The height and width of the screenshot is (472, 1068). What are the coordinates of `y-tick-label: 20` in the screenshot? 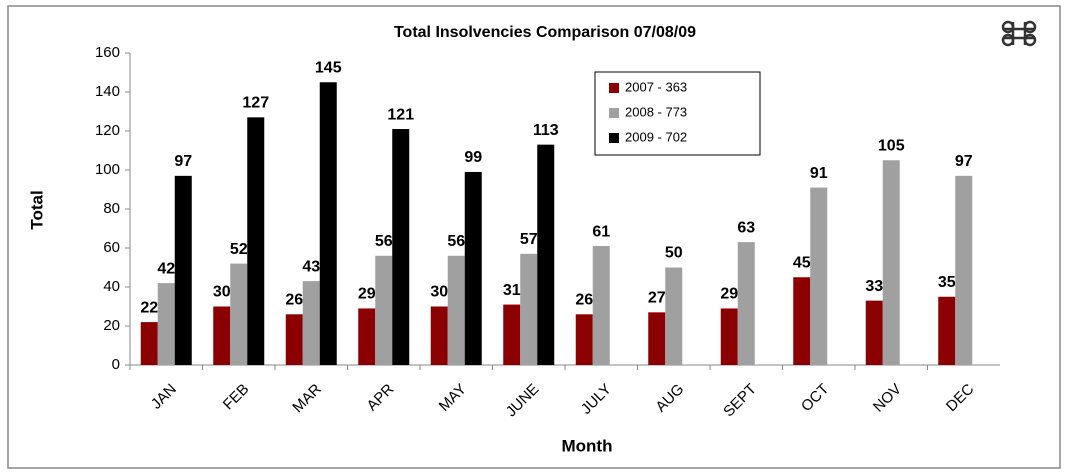 It's located at (111, 325).